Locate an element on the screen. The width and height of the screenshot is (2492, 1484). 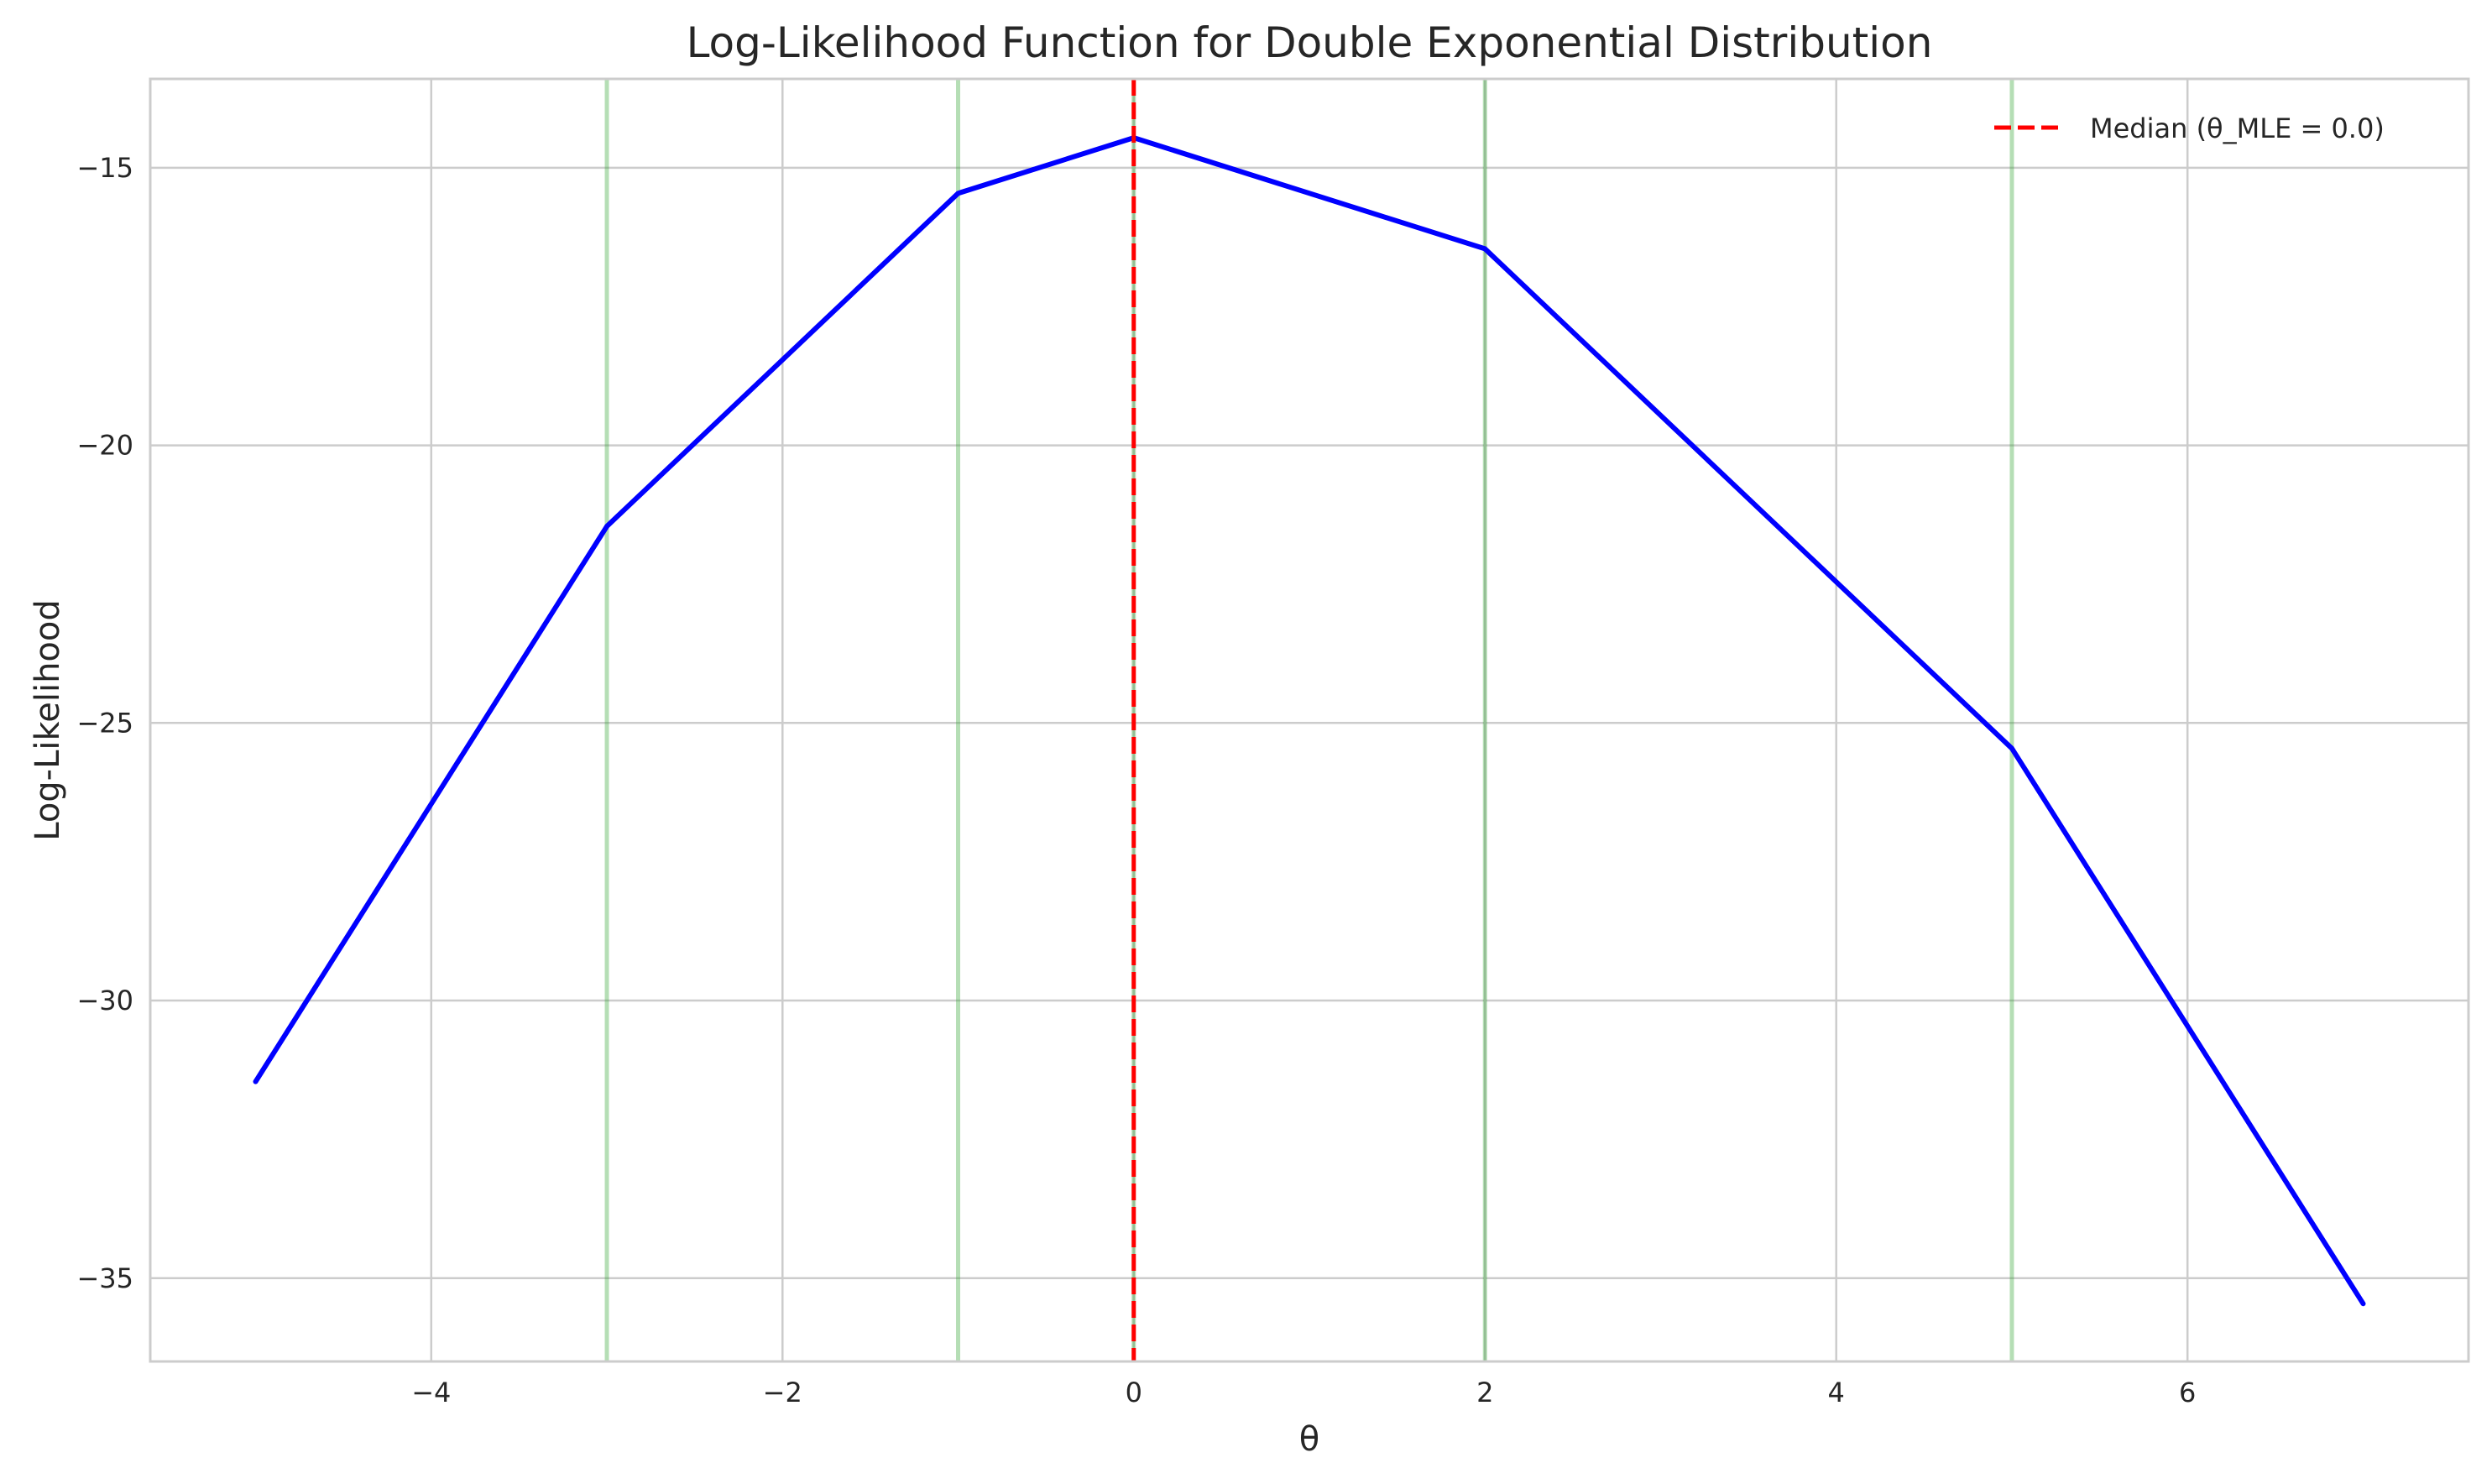
y-tick-label: −15 is located at coordinates (104, 168).